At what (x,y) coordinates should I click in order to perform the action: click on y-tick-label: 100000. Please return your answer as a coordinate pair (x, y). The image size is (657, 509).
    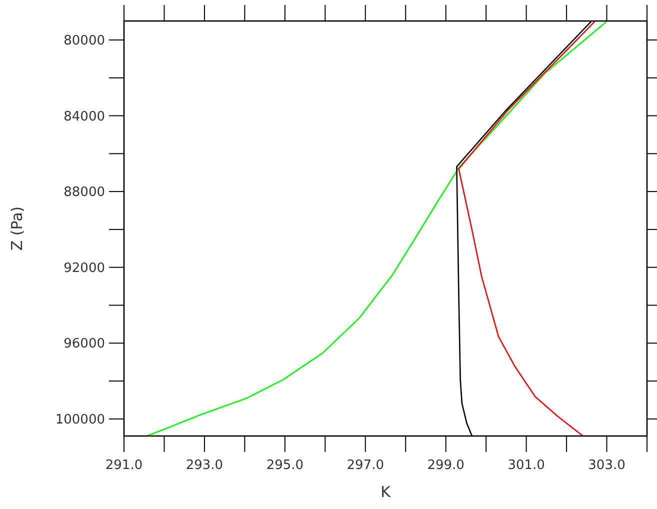
    Looking at the image, I should click on (80, 420).